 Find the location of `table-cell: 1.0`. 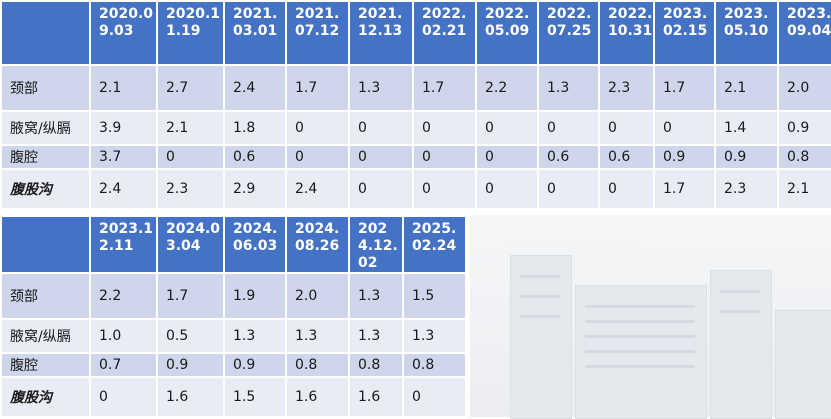

table-cell: 1.0 is located at coordinates (123, 336).